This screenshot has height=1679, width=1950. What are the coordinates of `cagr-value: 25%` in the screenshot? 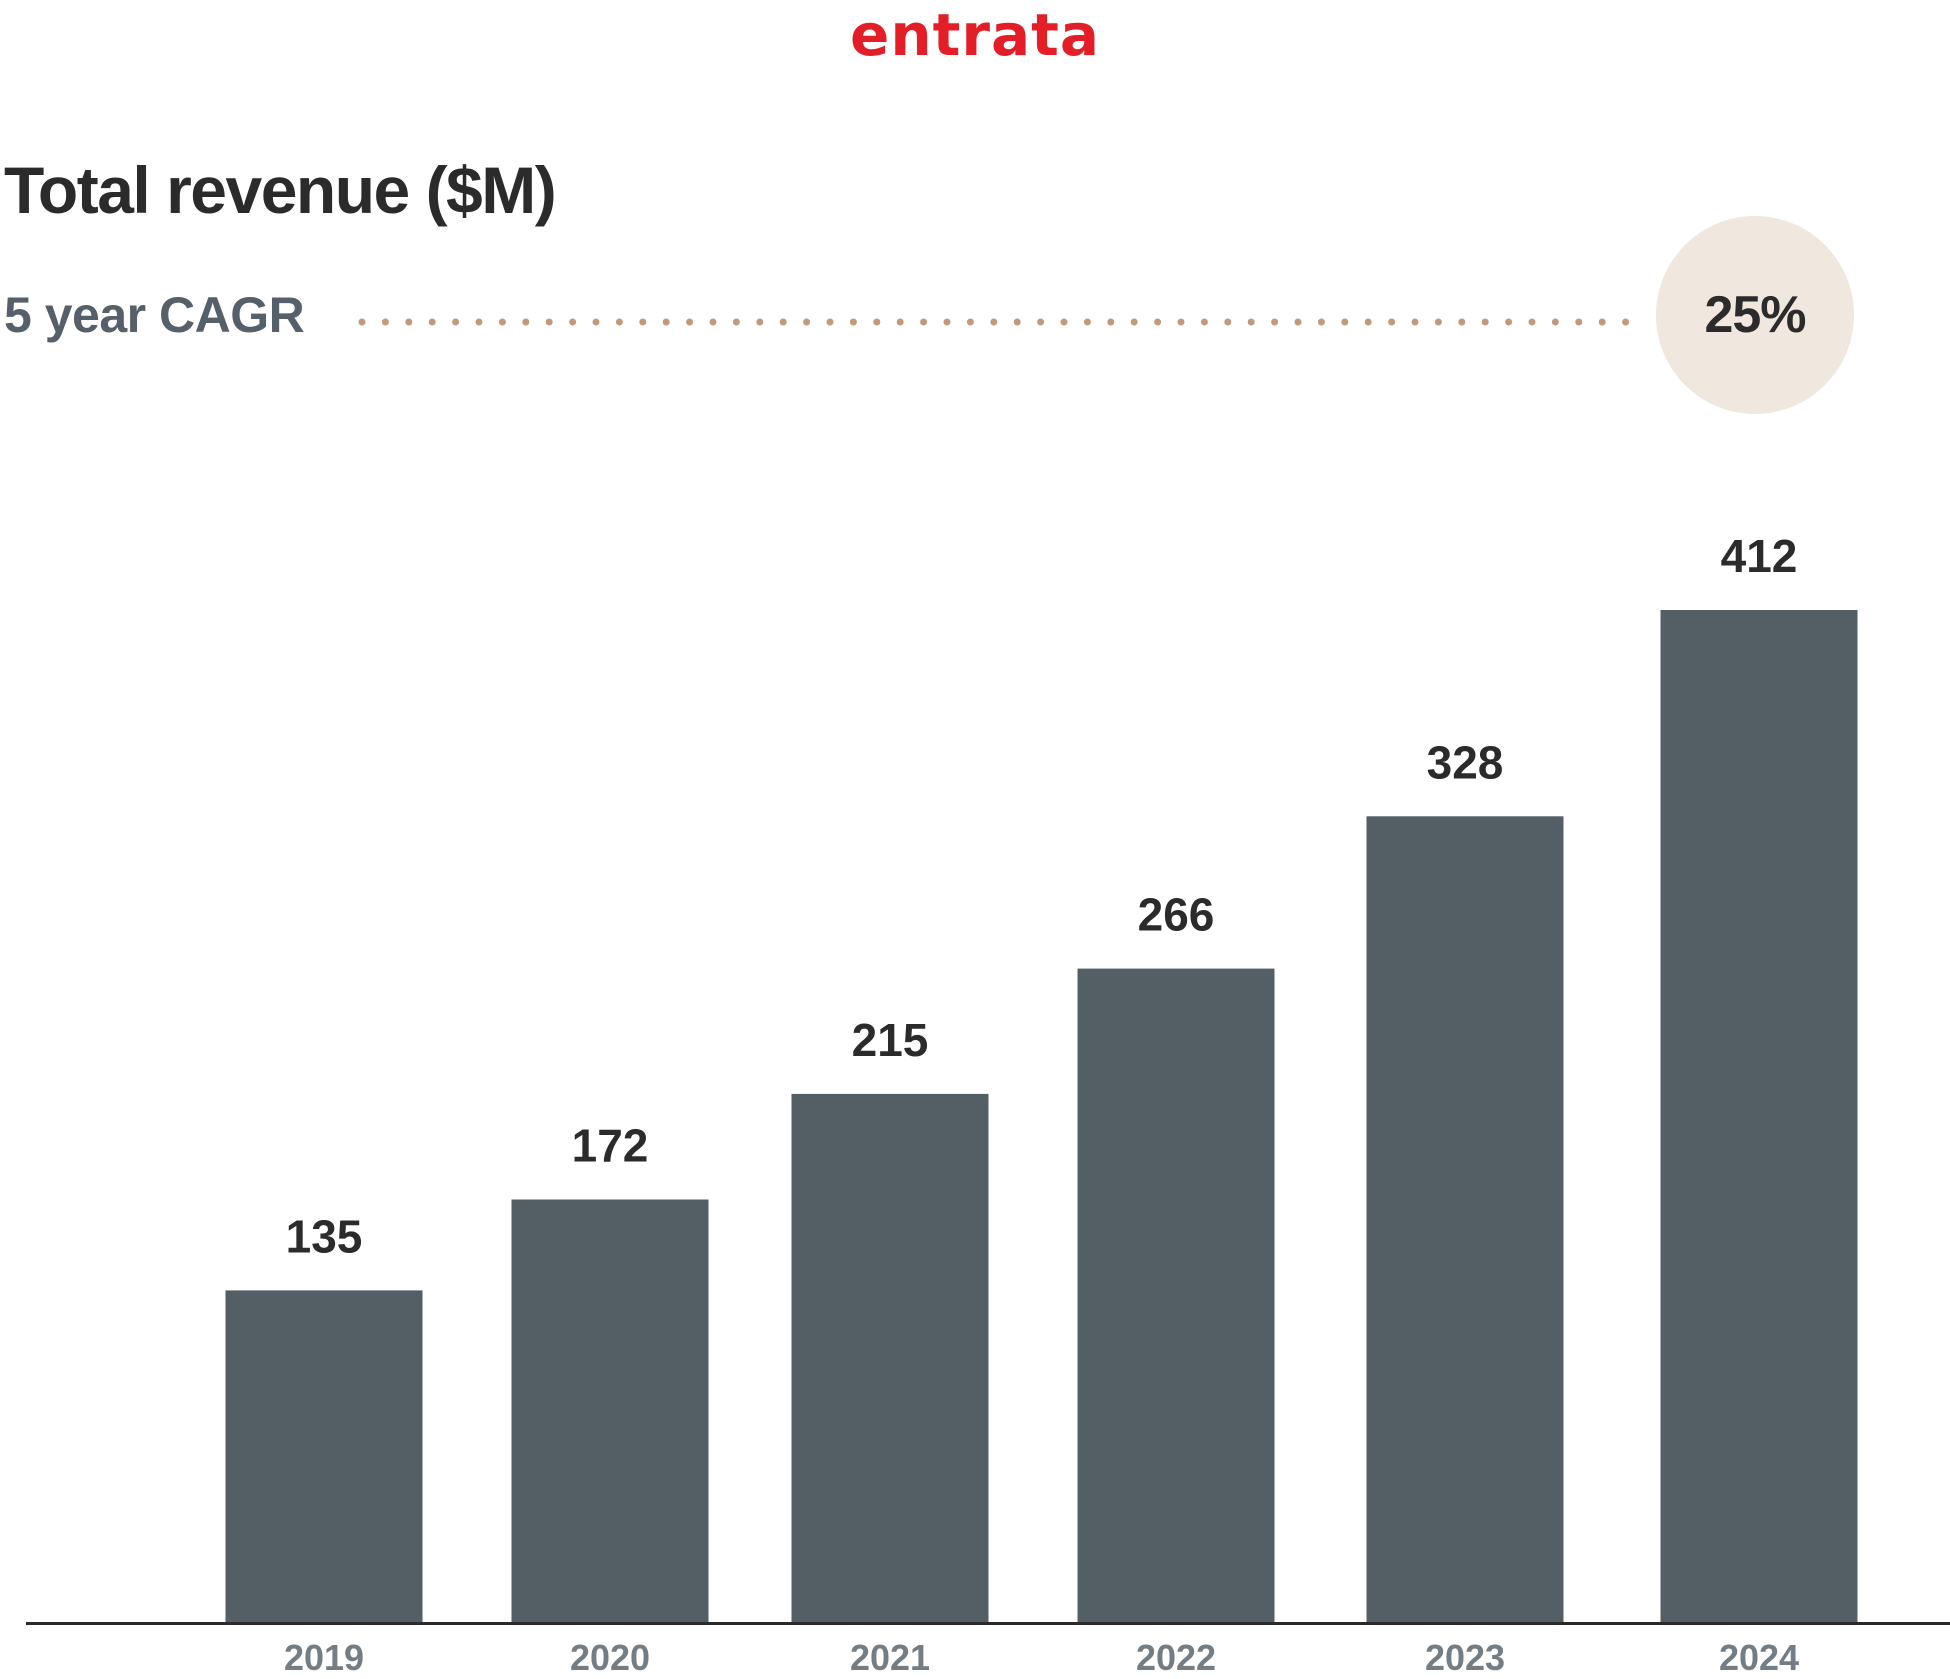 It's located at (1755, 315).